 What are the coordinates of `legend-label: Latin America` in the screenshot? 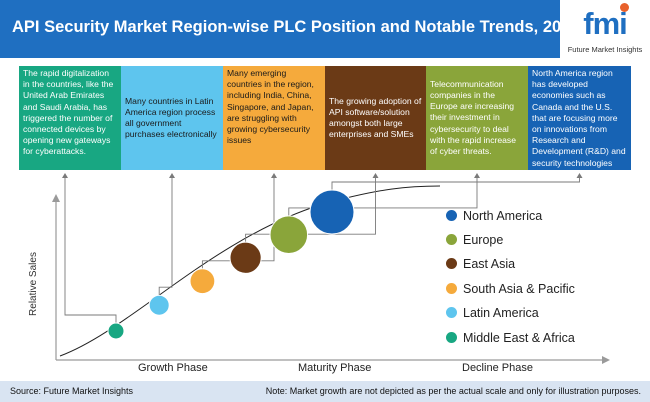 It's located at (501, 313).